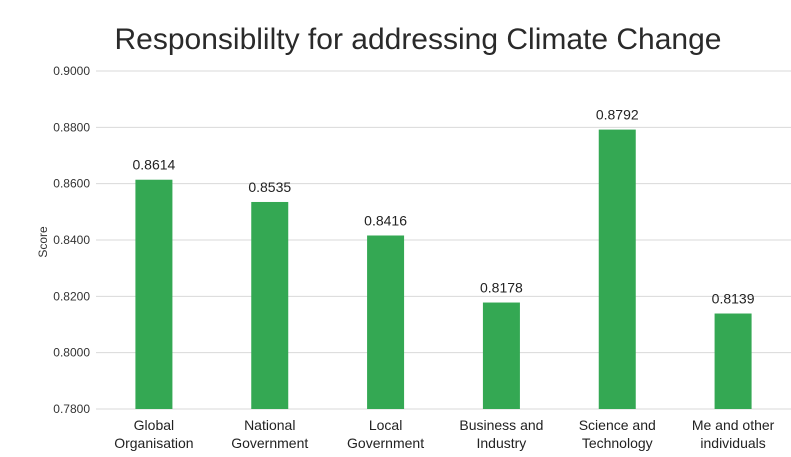 The width and height of the screenshot is (791, 457). Describe the element at coordinates (502, 443) in the screenshot. I see `x-tick-label: Industry` at that location.